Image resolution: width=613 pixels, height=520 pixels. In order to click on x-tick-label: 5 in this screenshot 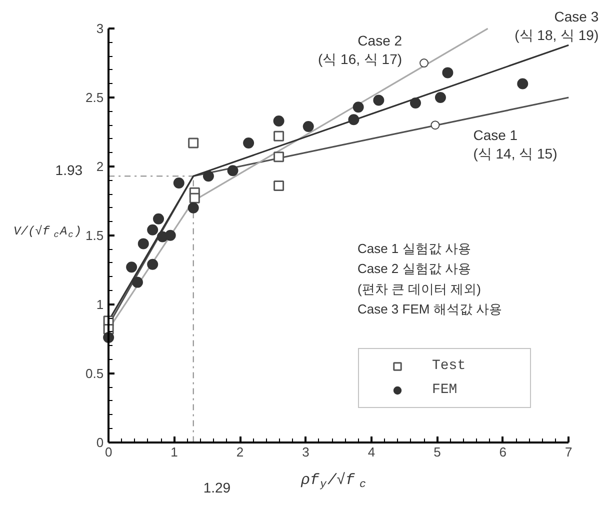, I will do `click(437, 452)`.